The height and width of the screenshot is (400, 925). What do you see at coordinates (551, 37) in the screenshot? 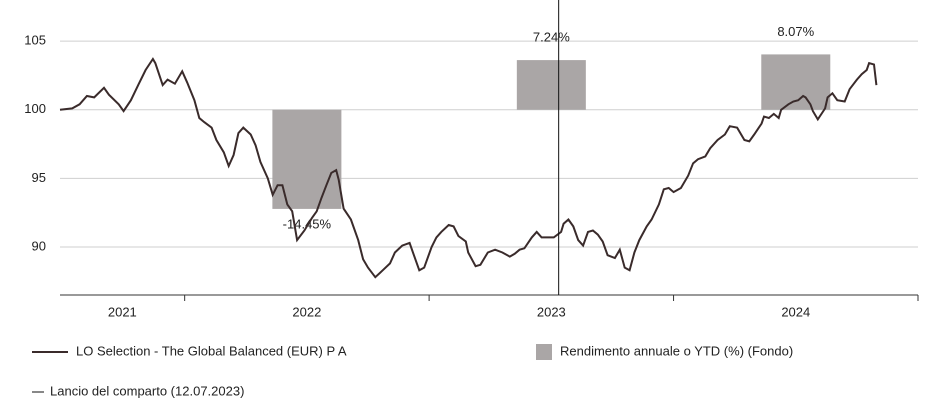
I see `value-label: 7.24%` at bounding box center [551, 37].